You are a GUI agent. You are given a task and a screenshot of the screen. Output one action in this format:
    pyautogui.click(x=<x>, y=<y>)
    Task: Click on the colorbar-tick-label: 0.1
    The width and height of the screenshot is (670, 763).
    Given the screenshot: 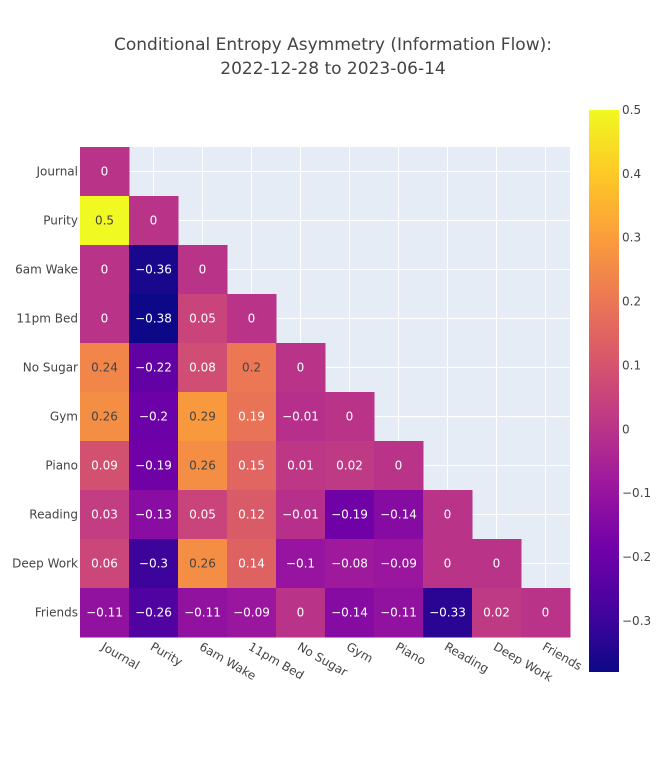 What is the action you would take?
    pyautogui.click(x=631, y=365)
    